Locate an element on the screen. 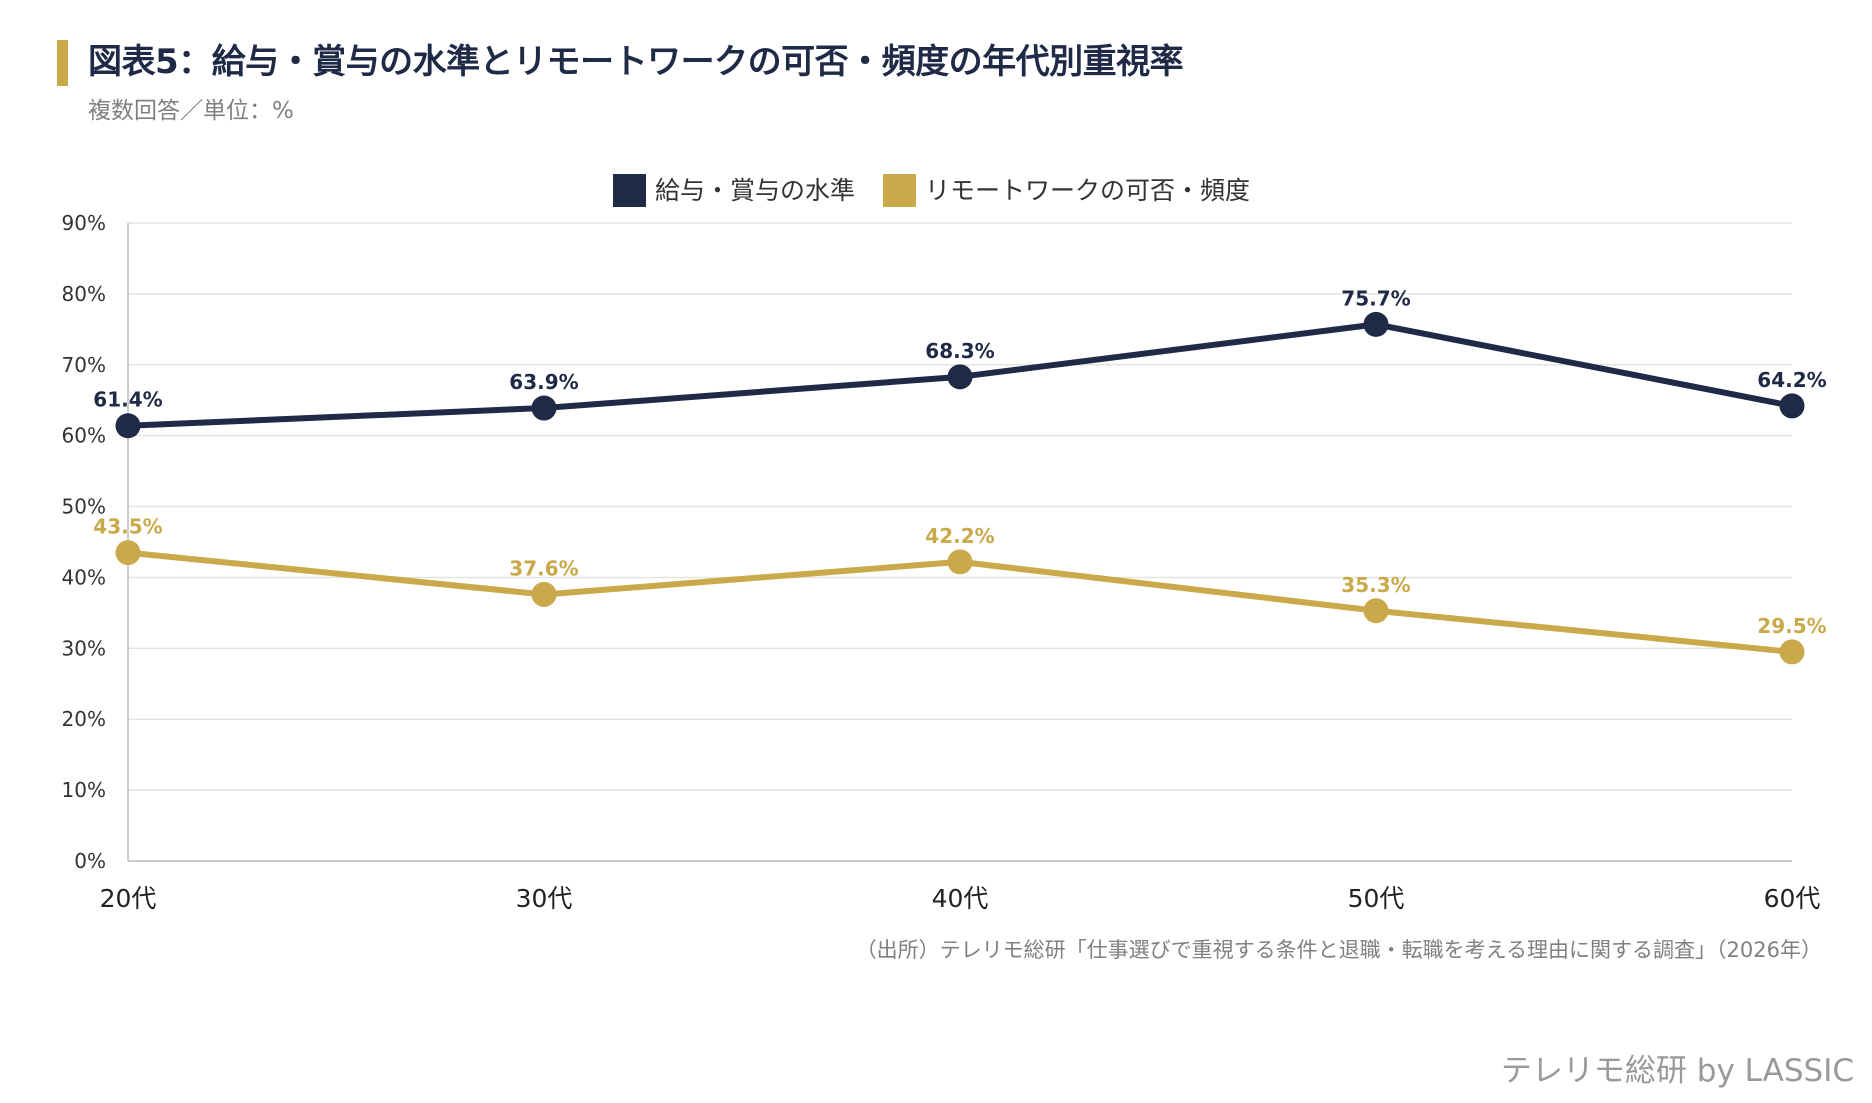 The width and height of the screenshot is (1872, 1103). x-tick-label: 60代 is located at coordinates (1792, 898).